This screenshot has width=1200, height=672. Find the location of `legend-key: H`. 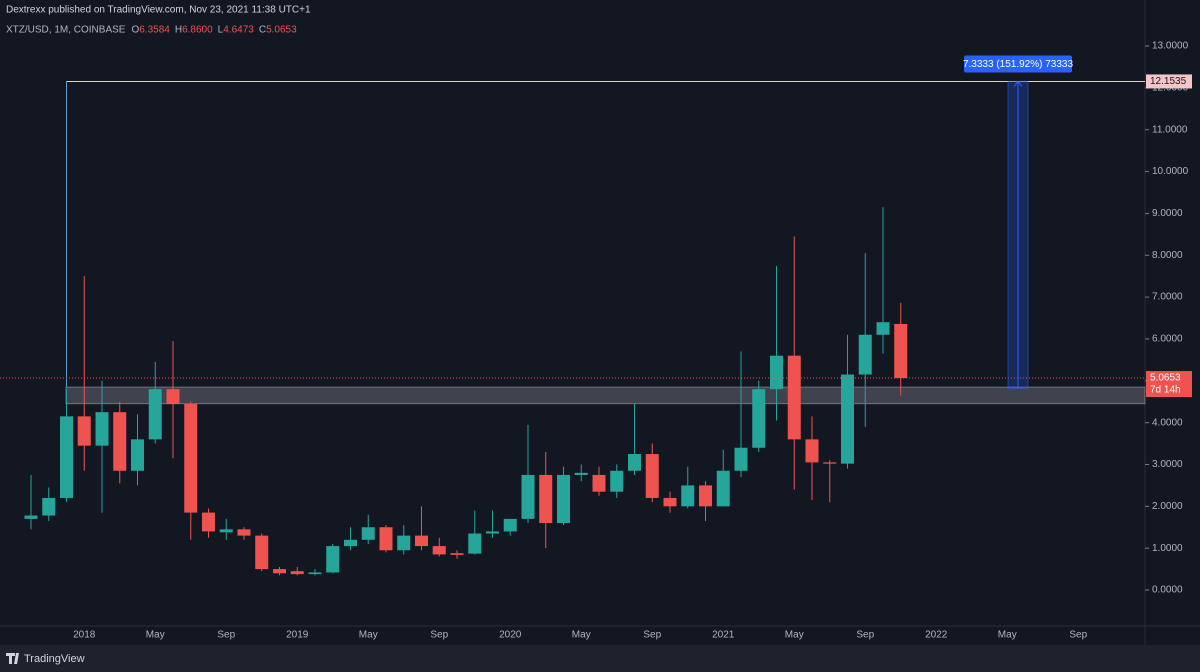

legend-key: H is located at coordinates (178, 30).